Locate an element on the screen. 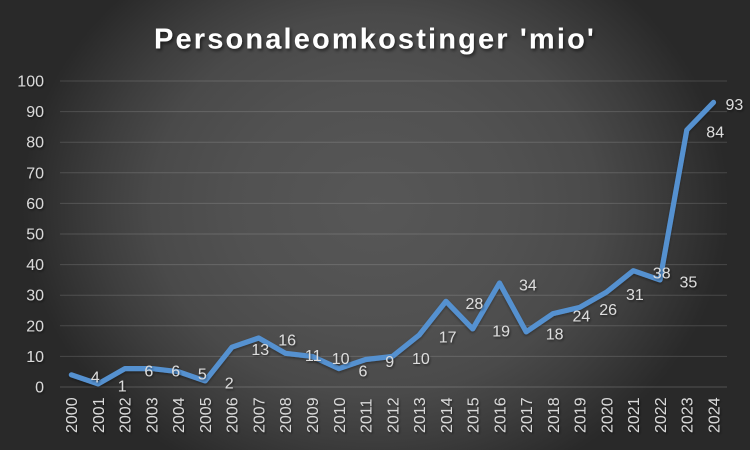  svg-text: 4 is located at coordinates (95, 378).